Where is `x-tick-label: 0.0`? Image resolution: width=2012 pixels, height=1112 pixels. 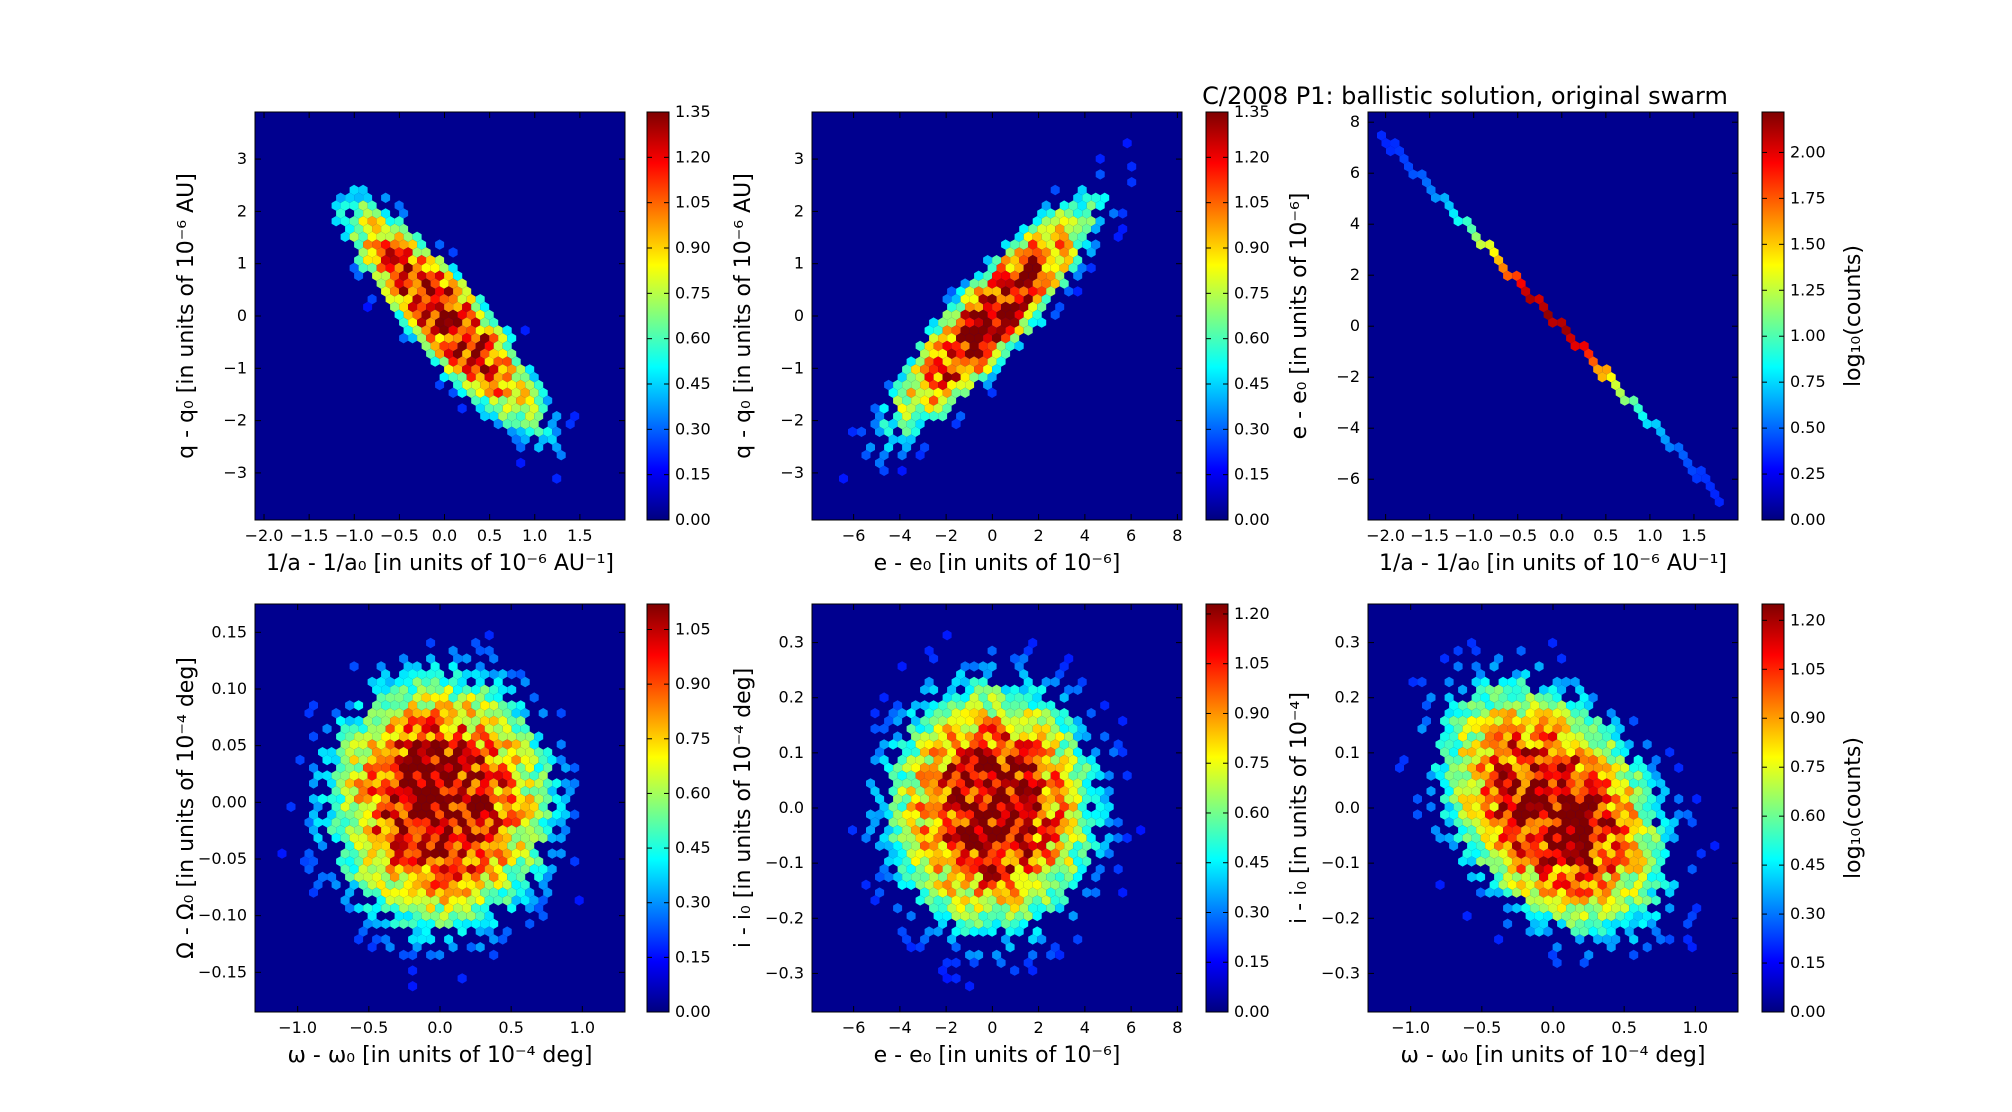
x-tick-label: 0.0 is located at coordinates (439, 1027).